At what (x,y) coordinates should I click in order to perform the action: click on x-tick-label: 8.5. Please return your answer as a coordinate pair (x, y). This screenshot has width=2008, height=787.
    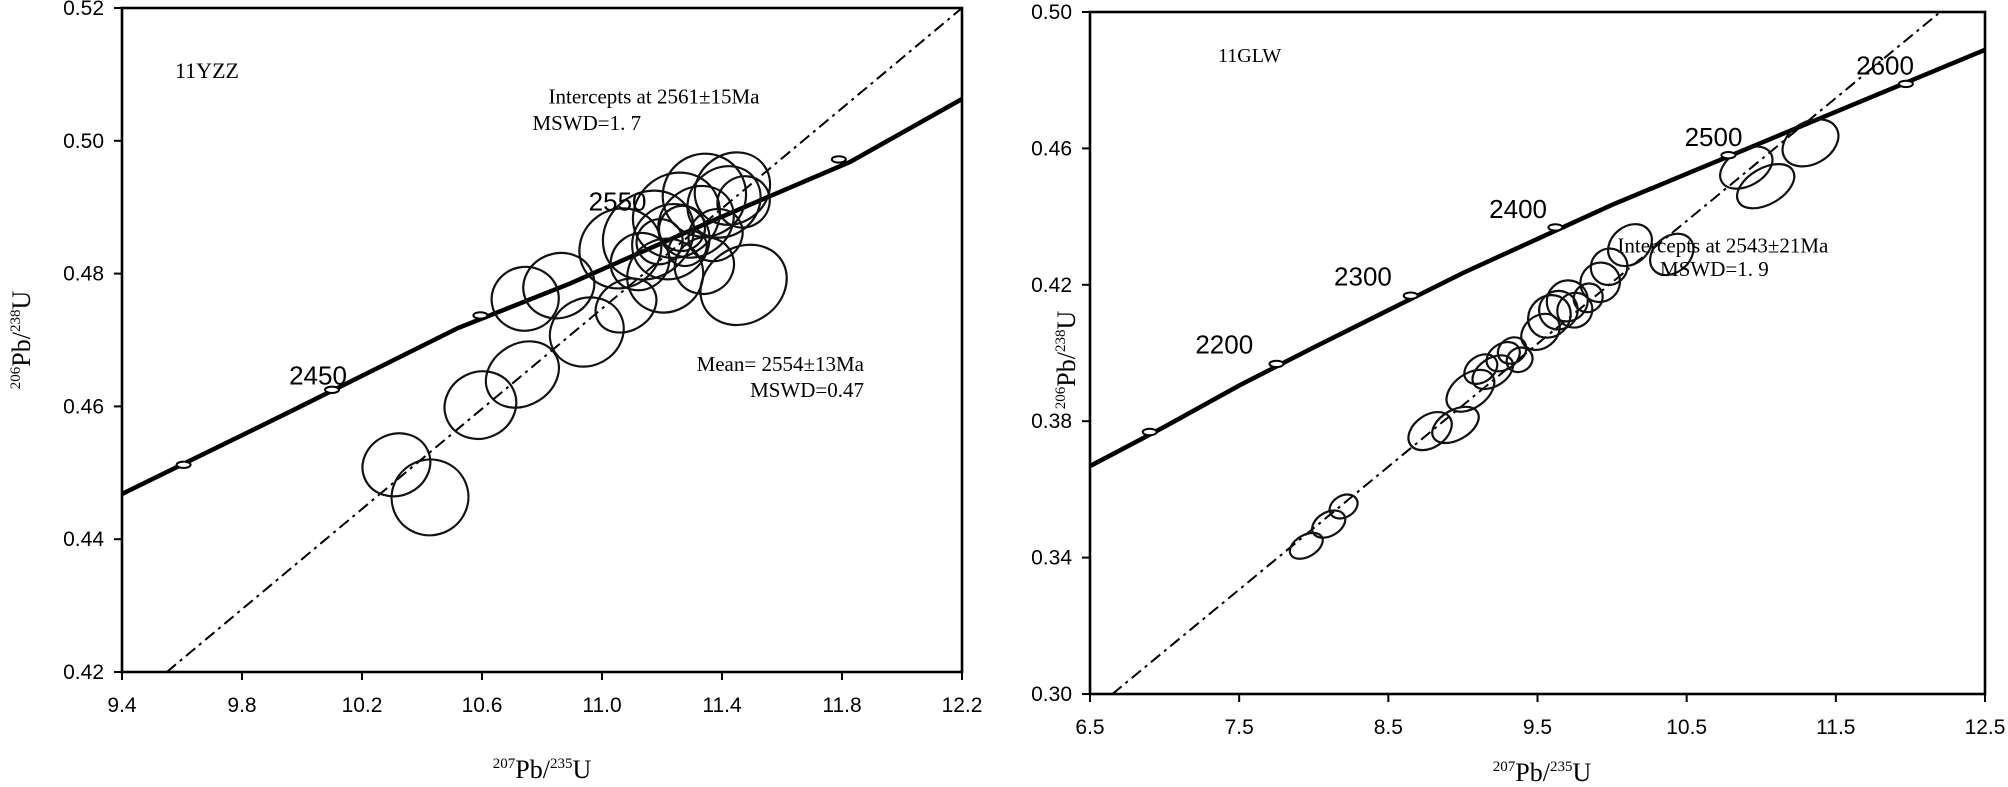
    Looking at the image, I should click on (1388, 727).